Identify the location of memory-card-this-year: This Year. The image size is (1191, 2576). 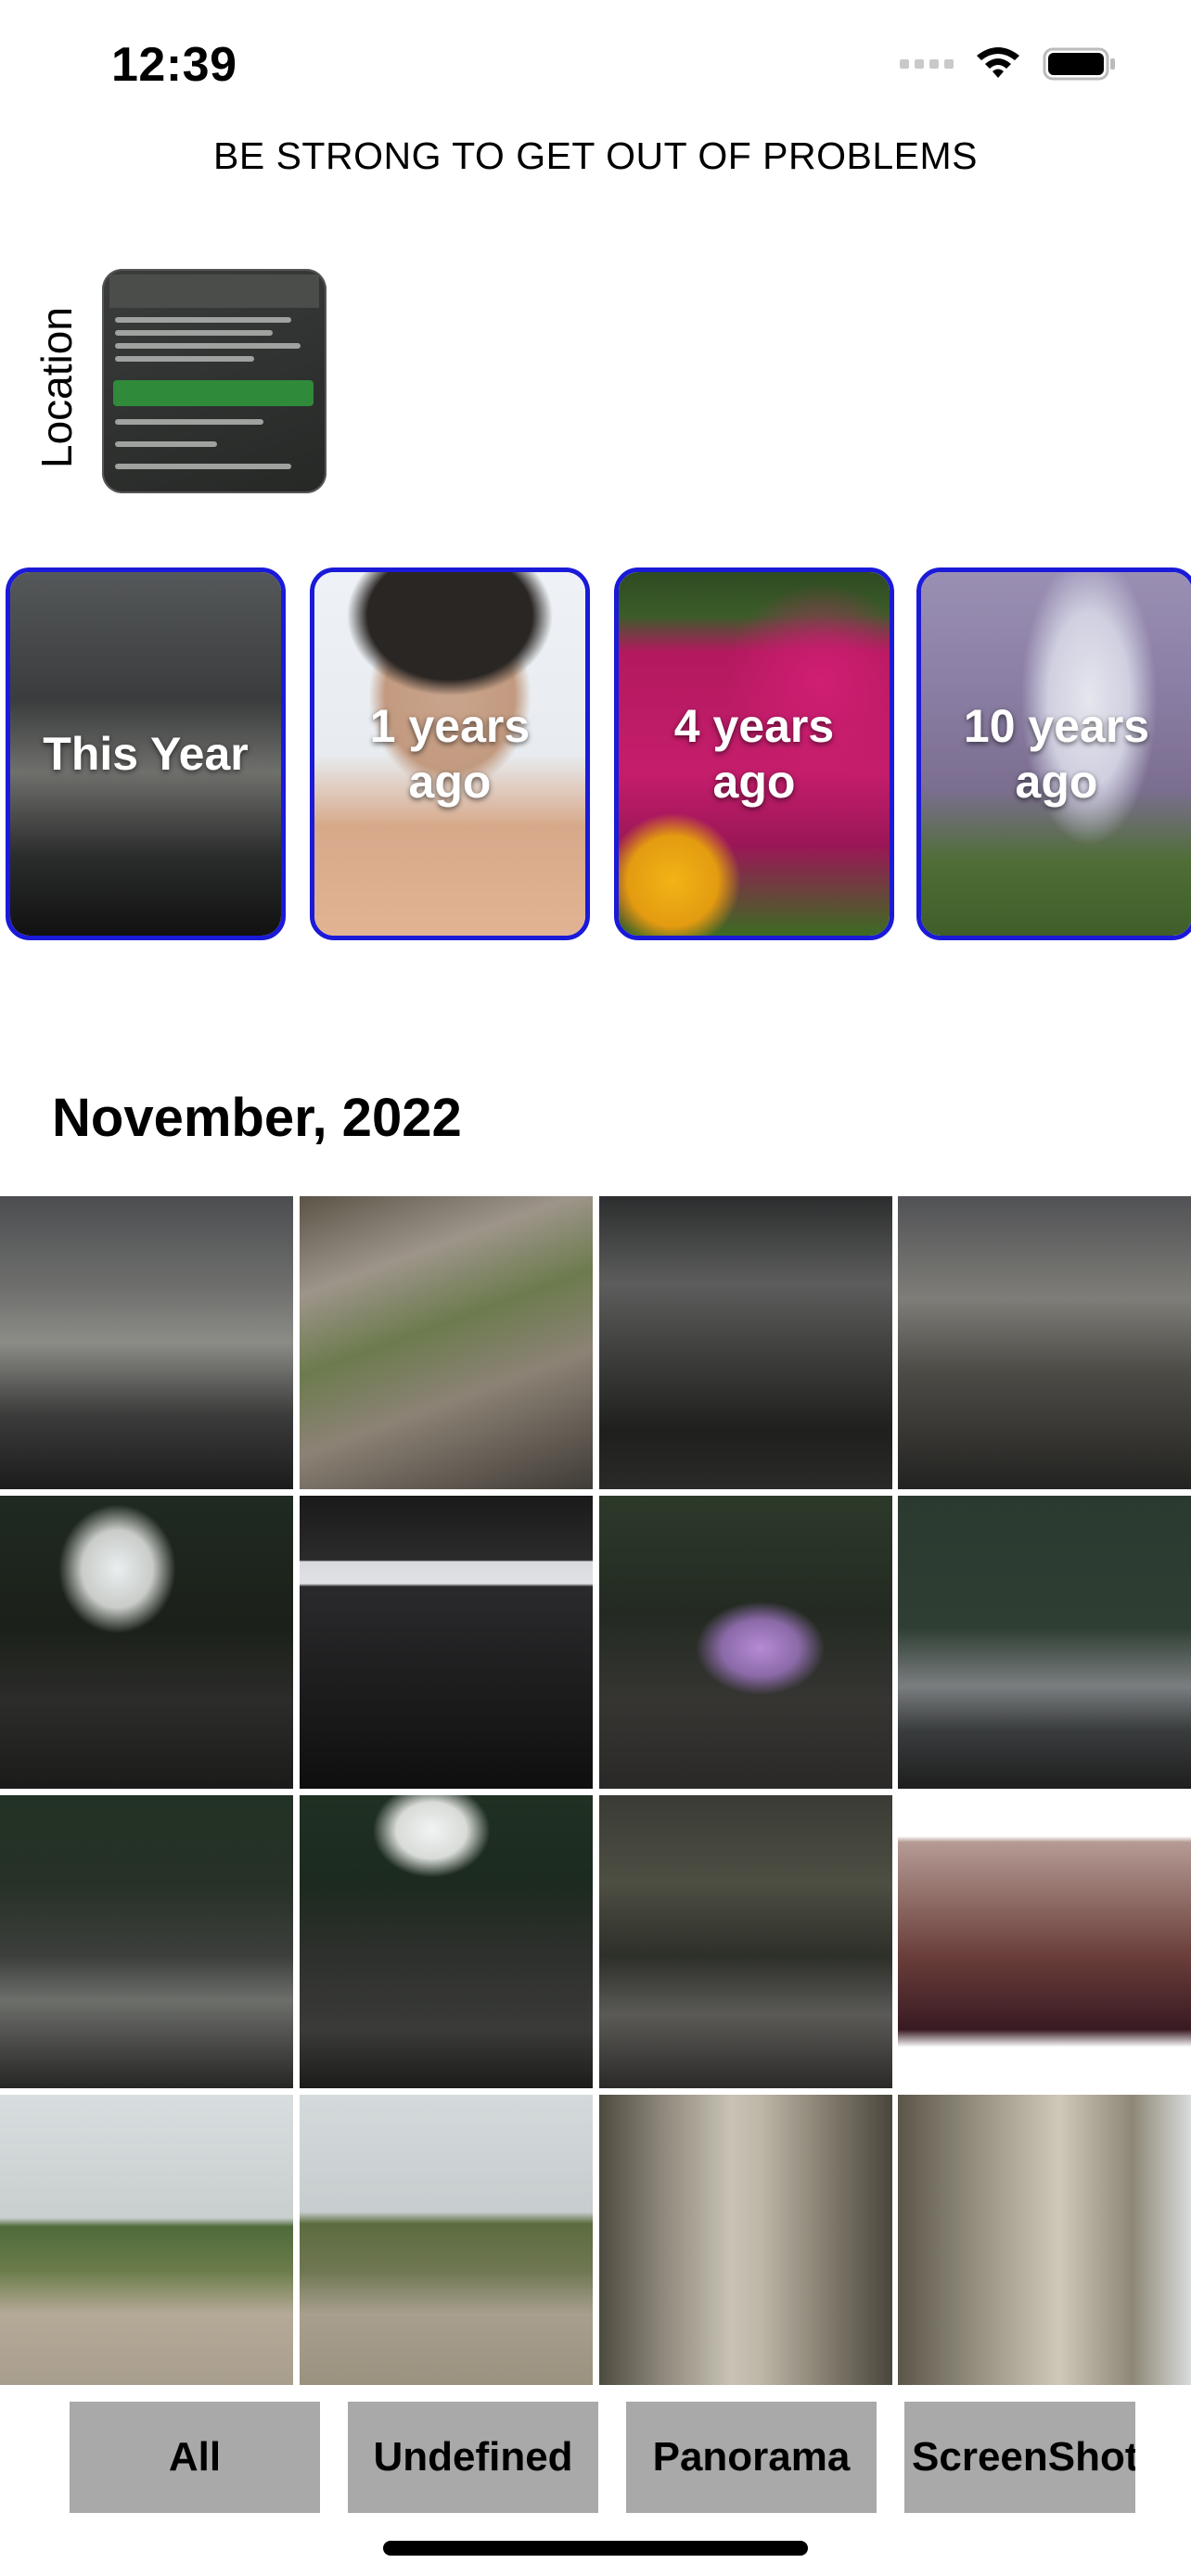
(146, 753).